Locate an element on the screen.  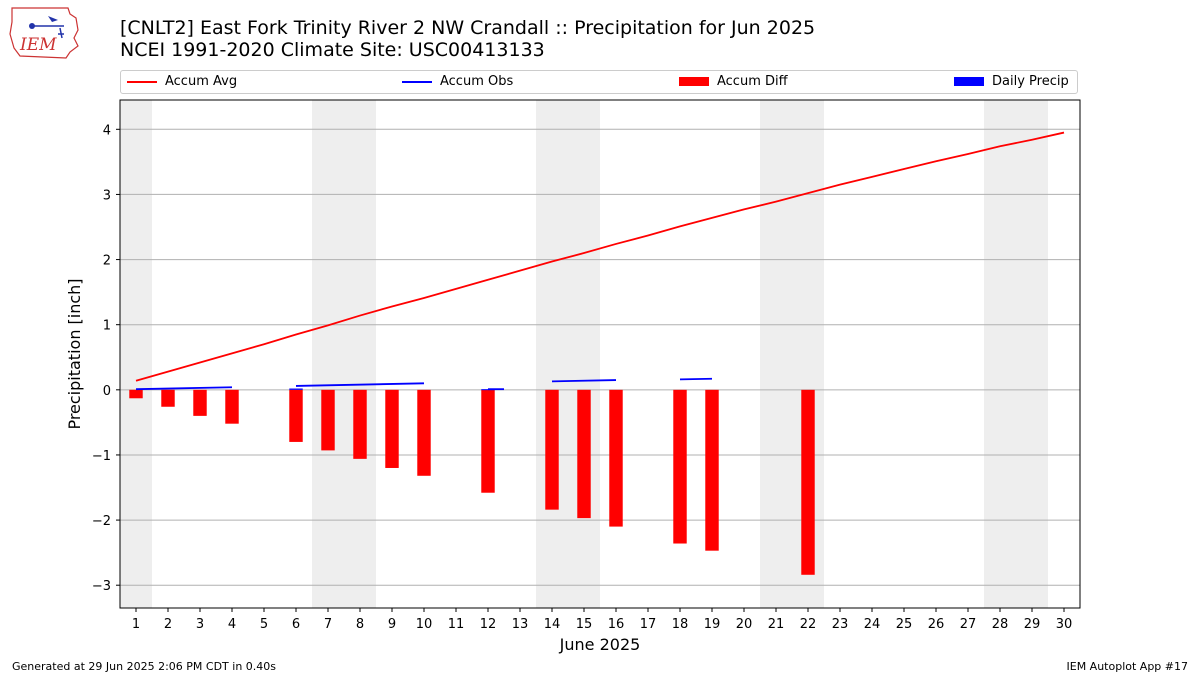
x-tick-label: 14 is located at coordinates (552, 624).